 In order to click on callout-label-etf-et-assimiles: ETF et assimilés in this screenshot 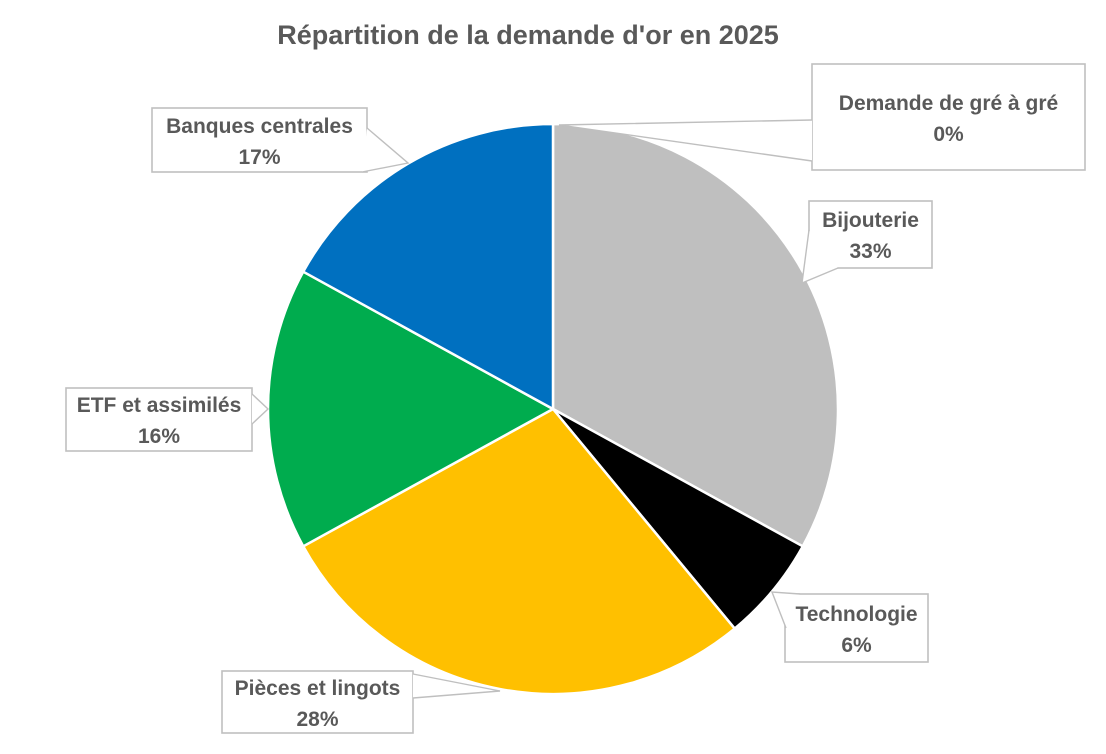, I will do `click(159, 405)`.